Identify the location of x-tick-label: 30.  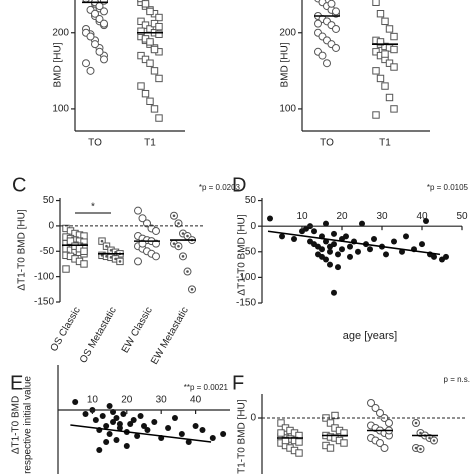
(162, 400).